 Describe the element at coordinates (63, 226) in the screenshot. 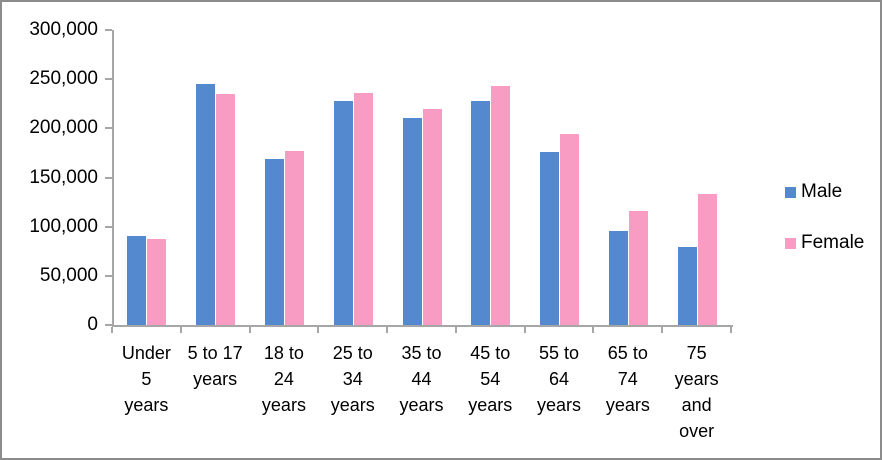

I see `y-axis-label: 100,000` at that location.